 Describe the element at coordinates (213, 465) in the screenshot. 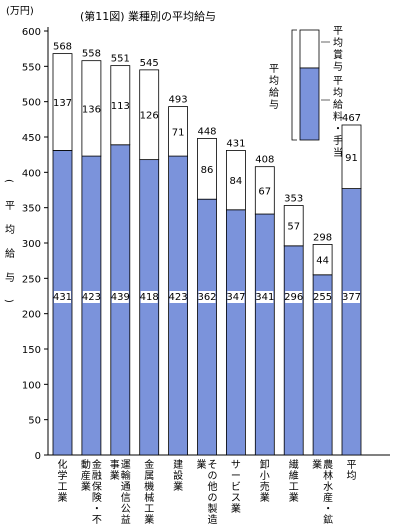

I see `category-label-char: そ` at that location.